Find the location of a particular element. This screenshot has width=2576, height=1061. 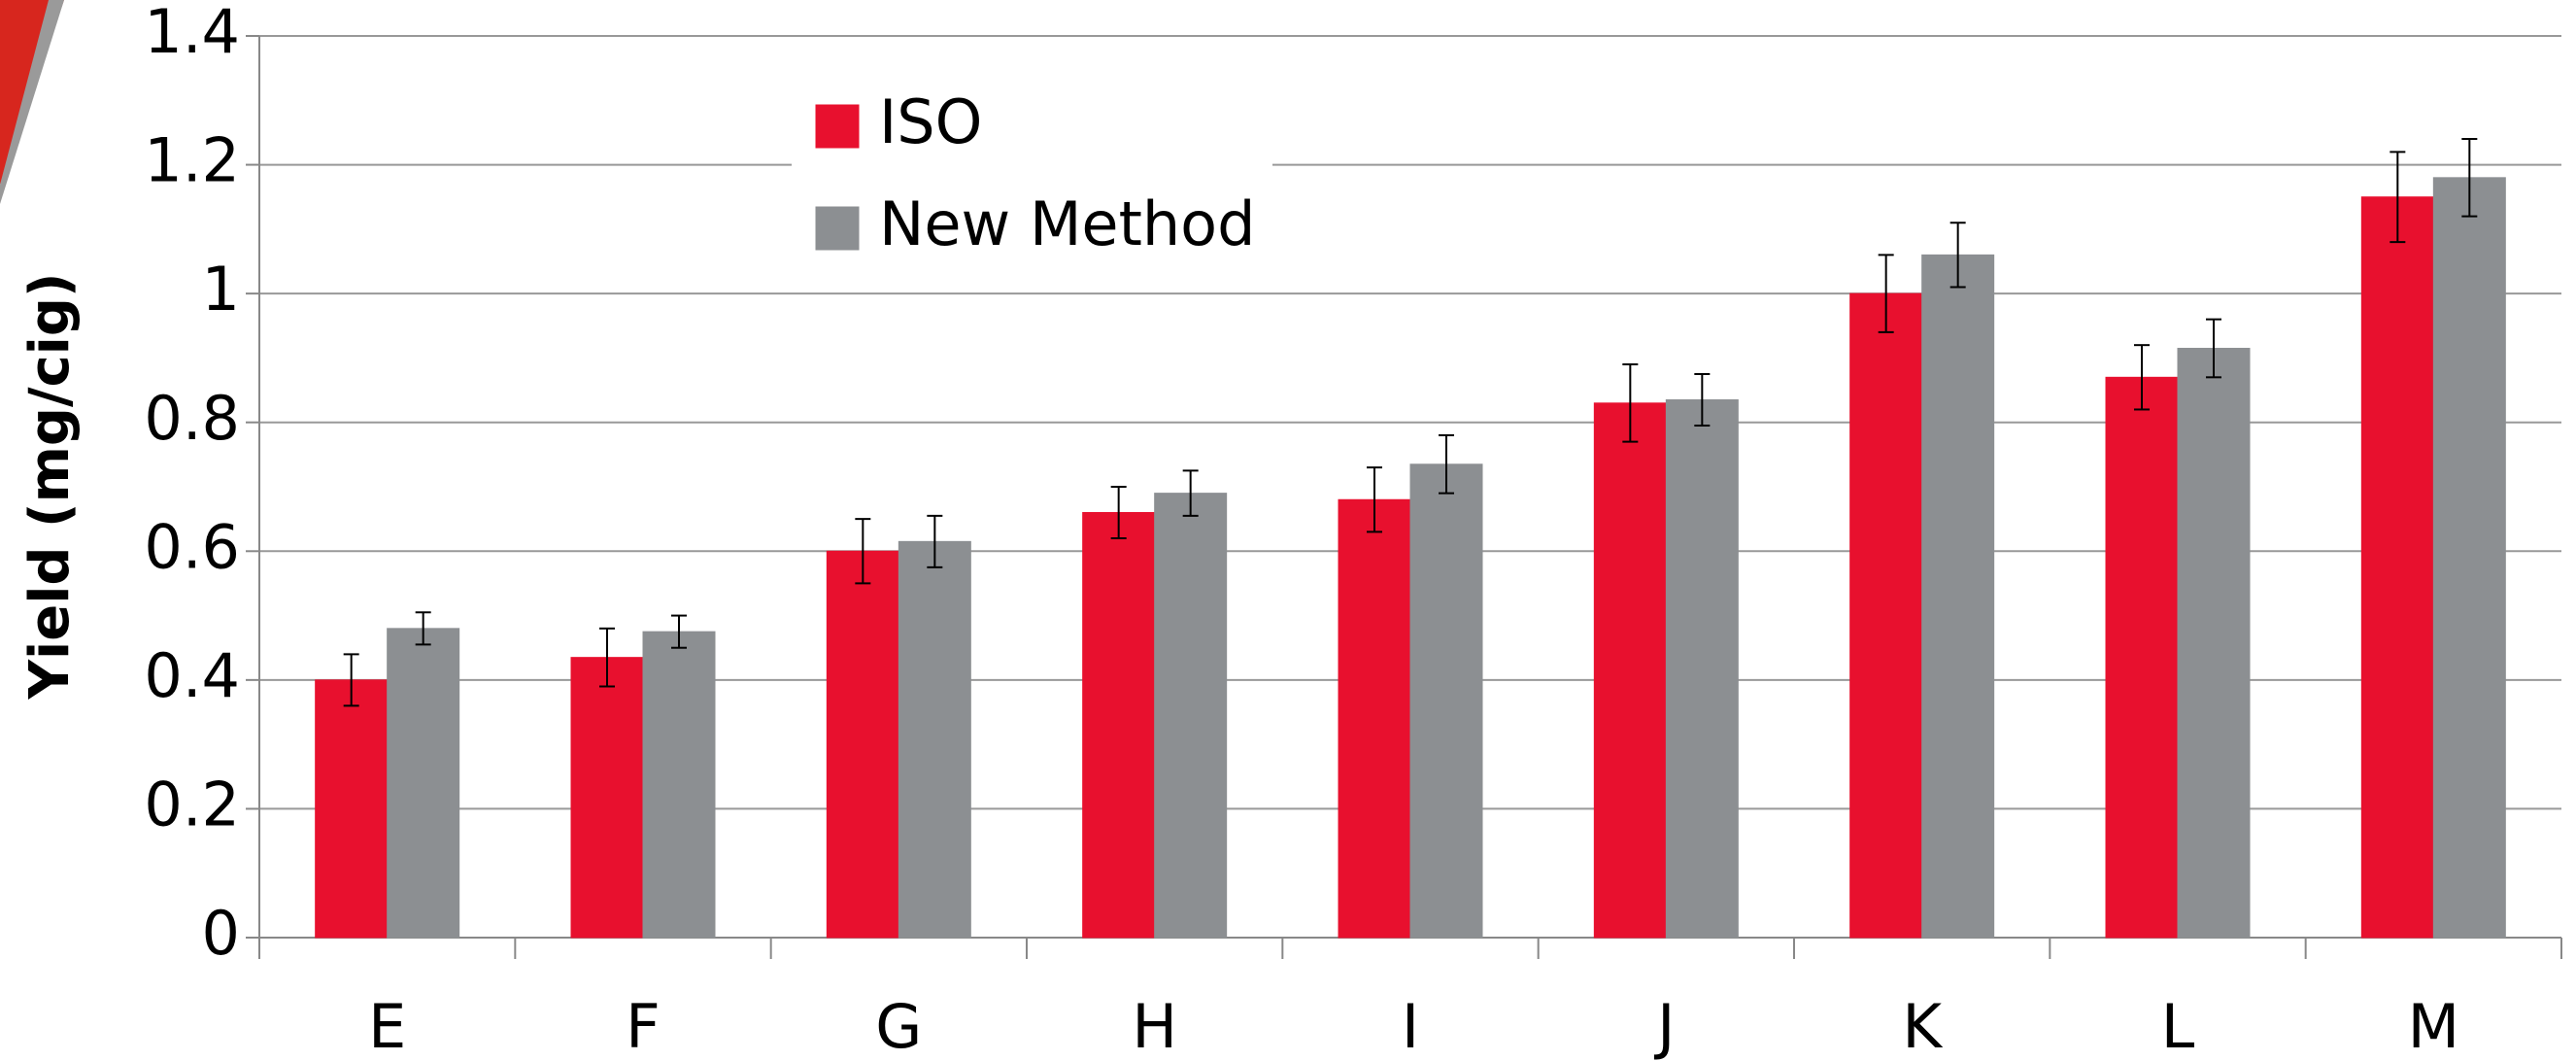

x-tick-label: K is located at coordinates (1922, 1026).